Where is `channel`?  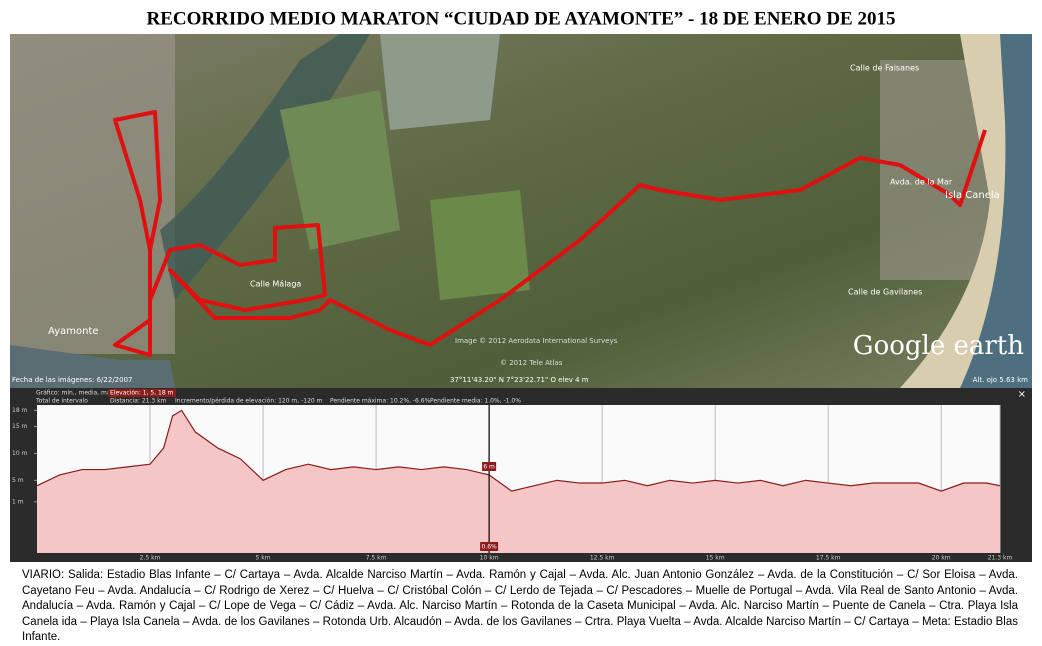
channel is located at coordinates (265, 167).